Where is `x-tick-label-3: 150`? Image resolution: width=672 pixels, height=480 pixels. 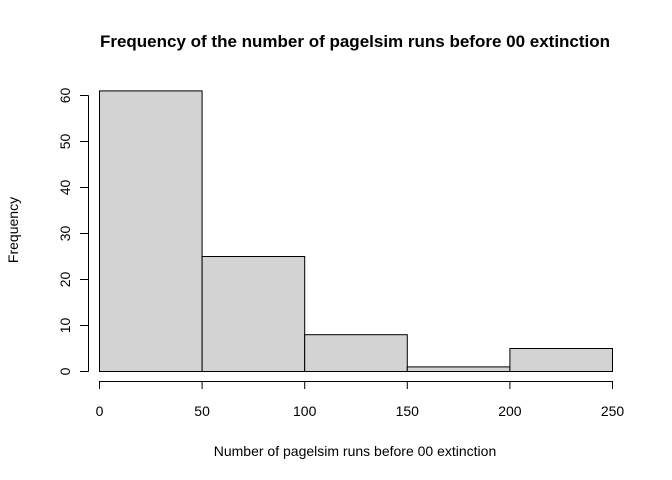 x-tick-label-3: 150 is located at coordinates (408, 411).